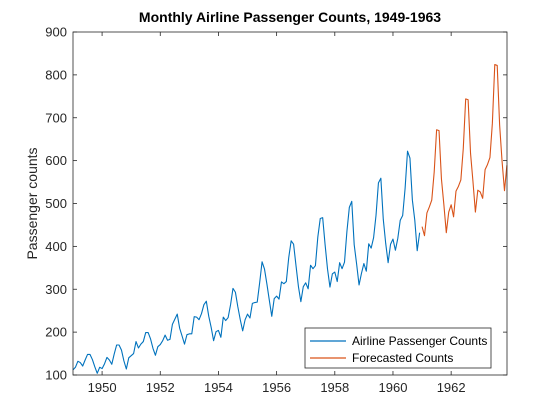 Image resolution: width=560 pixels, height=420 pixels. Describe the element at coordinates (402, 358) in the screenshot. I see `legend-label-forecasted-counts: Forecasted Counts` at that location.